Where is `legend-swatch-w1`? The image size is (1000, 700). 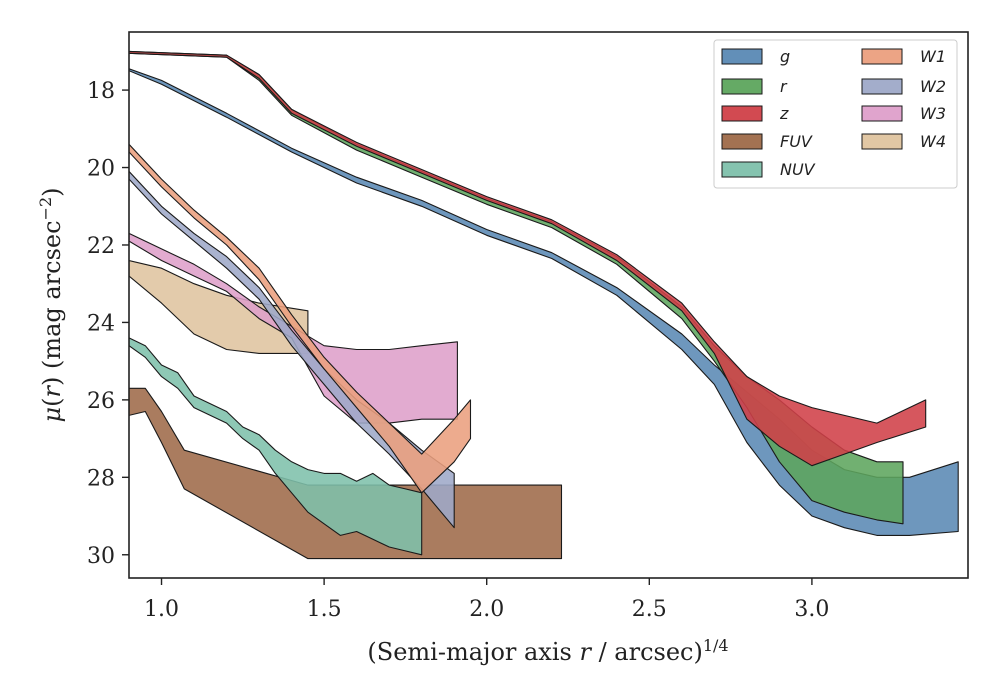
legend-swatch-w1 is located at coordinates (882, 56).